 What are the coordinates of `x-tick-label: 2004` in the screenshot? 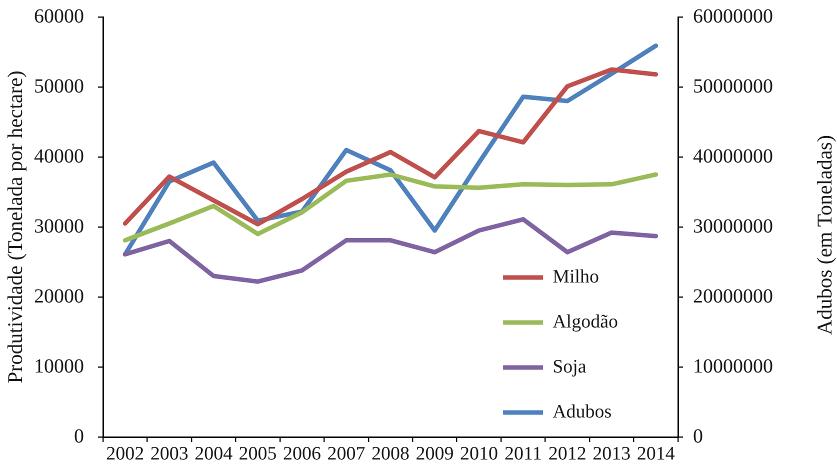 It's located at (214, 453).